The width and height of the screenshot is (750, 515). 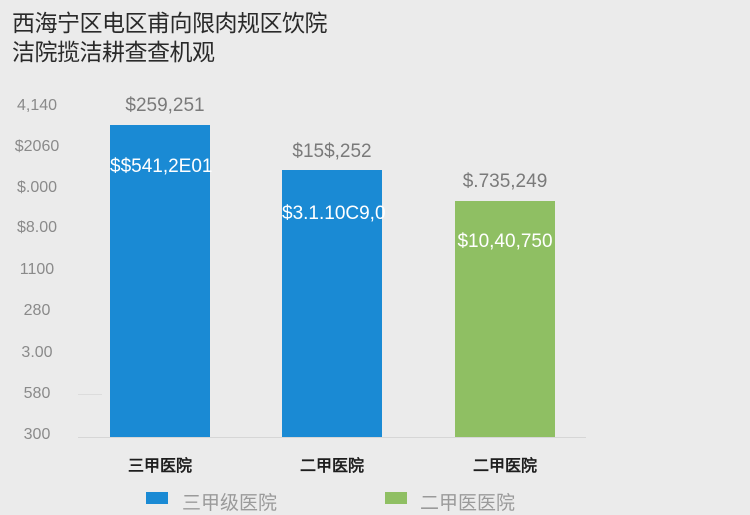 I want to click on y-tick: 4,140, so click(x=37, y=105).